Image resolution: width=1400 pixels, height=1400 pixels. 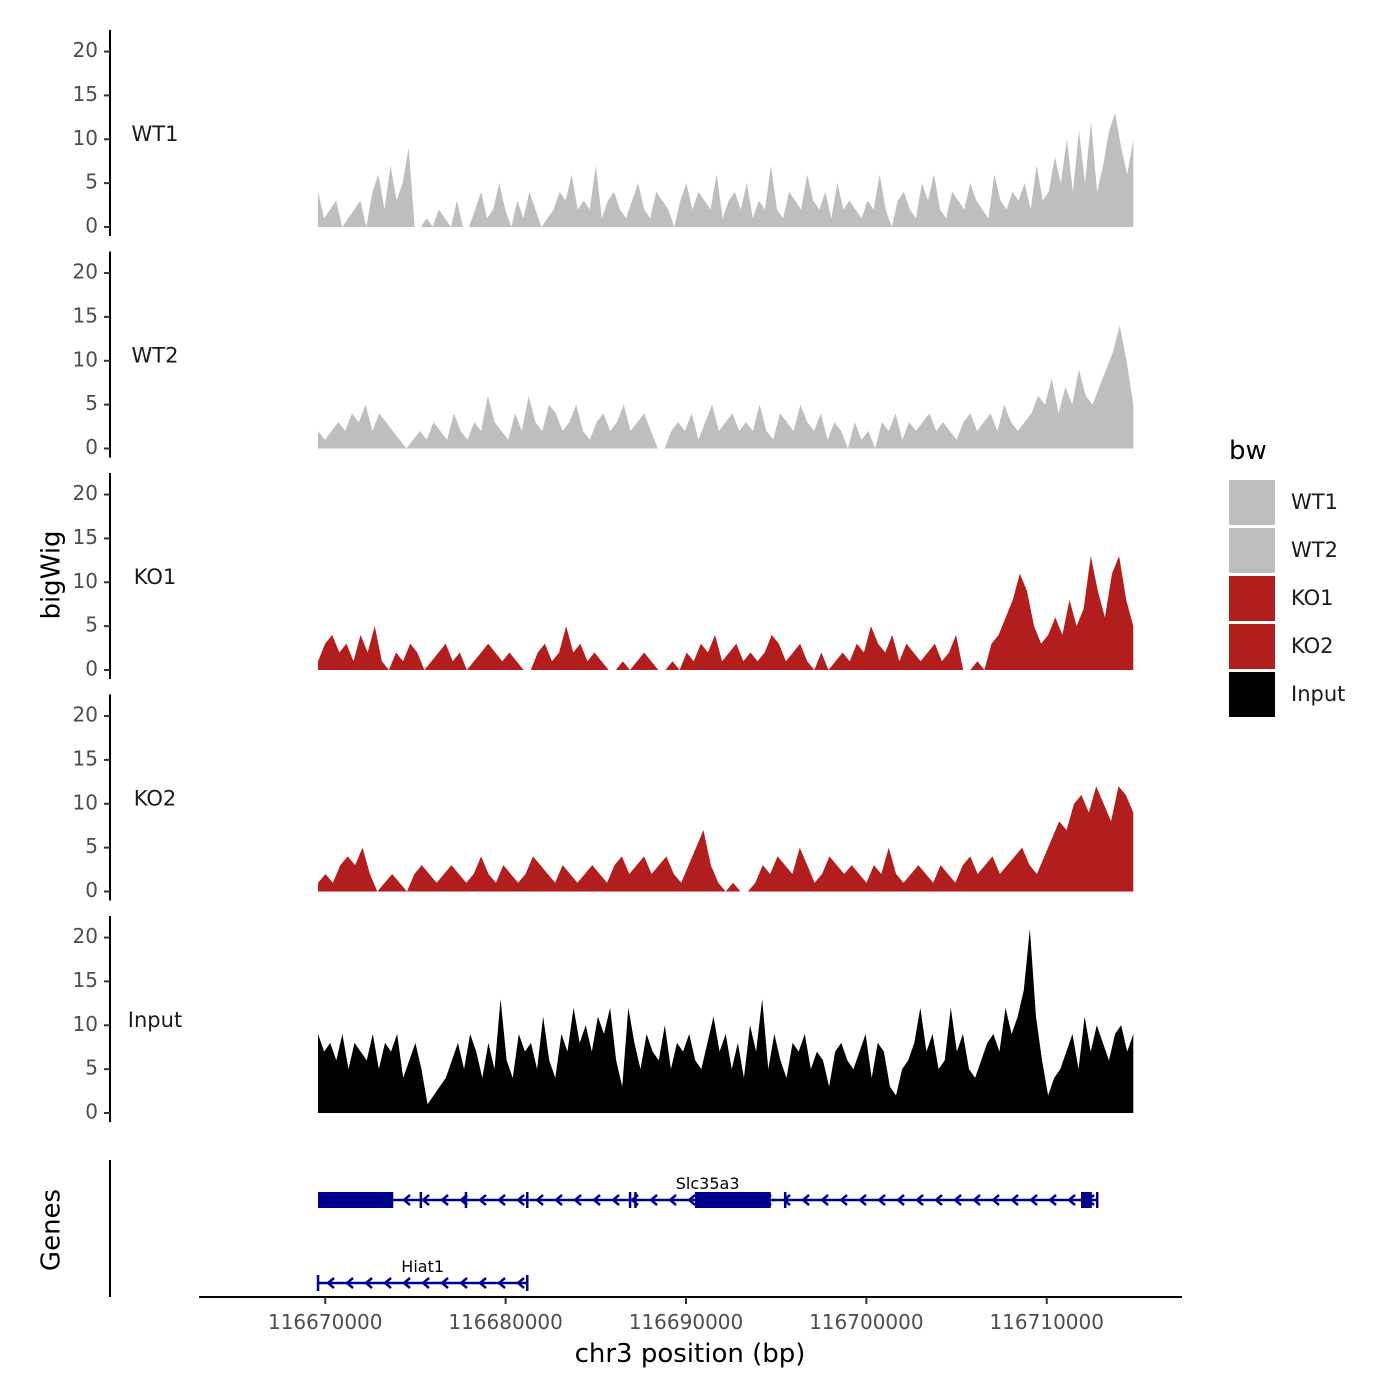 I want to click on legend-swatch-wt2, so click(x=1252, y=550).